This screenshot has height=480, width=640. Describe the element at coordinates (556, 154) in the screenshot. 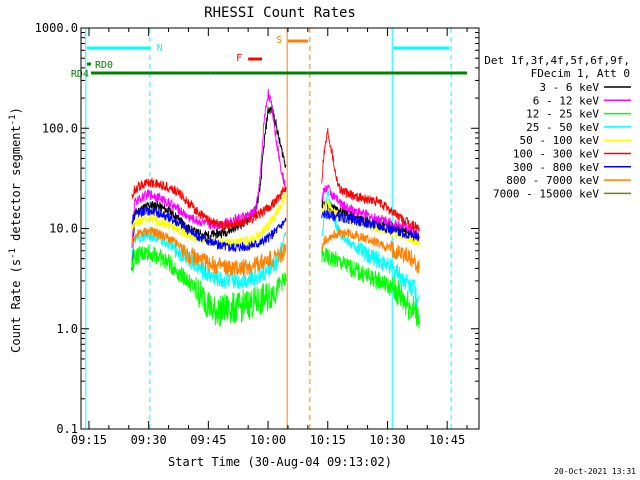

I see `legend-entry-label-5: 100 - 300 keV` at that location.